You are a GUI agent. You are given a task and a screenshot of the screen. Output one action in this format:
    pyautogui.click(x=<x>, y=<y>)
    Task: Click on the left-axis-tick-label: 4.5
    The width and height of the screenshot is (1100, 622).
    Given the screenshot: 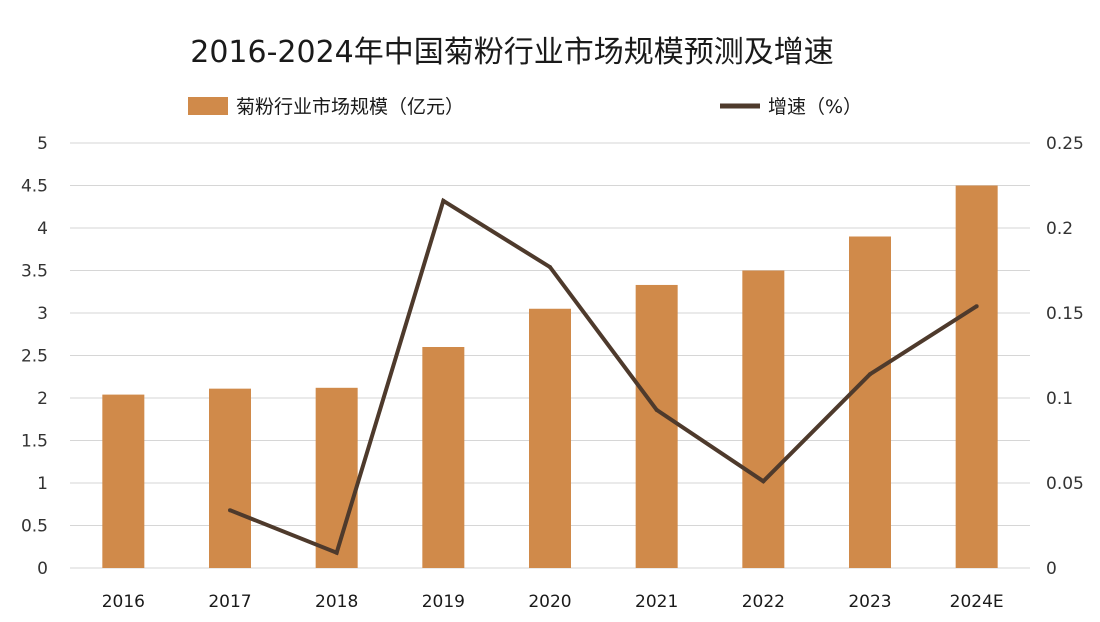 What is the action you would take?
    pyautogui.click(x=34, y=187)
    